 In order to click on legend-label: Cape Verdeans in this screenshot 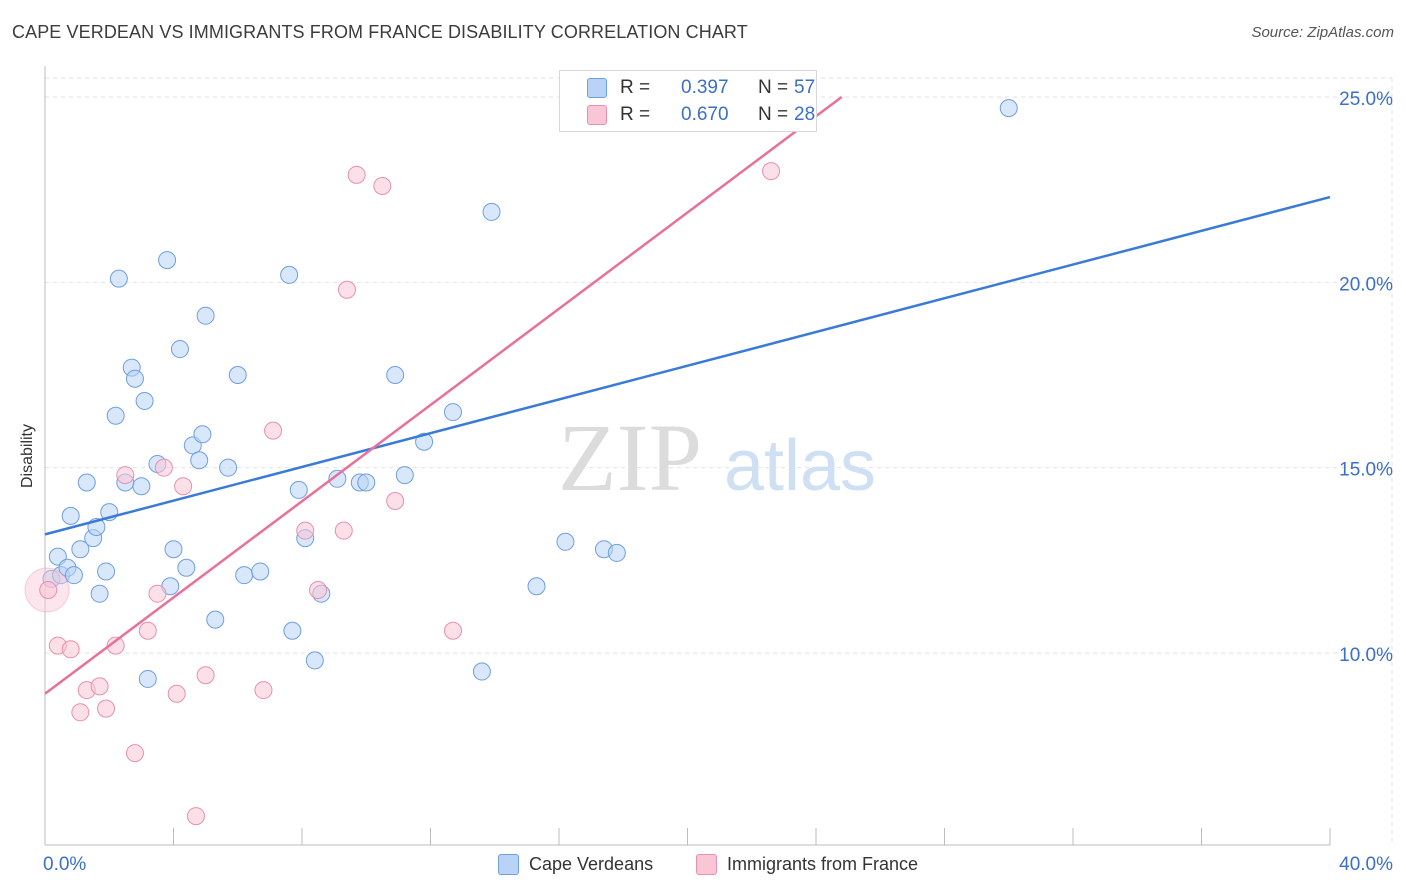, I will do `click(591, 864)`.